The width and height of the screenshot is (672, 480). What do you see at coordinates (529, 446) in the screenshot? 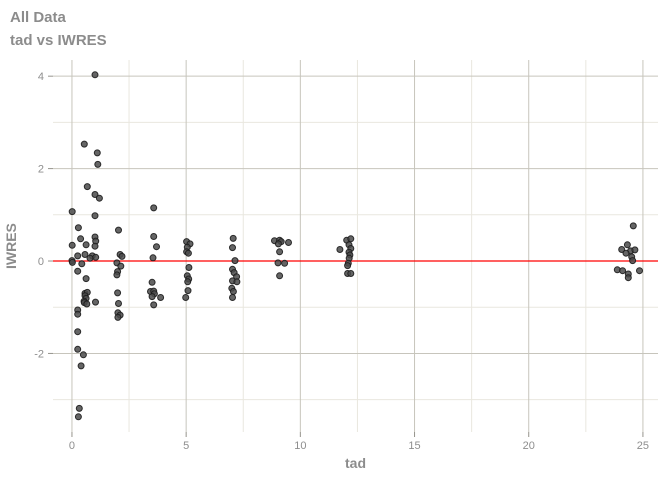
I see `x-tick-label: 20` at bounding box center [529, 446].